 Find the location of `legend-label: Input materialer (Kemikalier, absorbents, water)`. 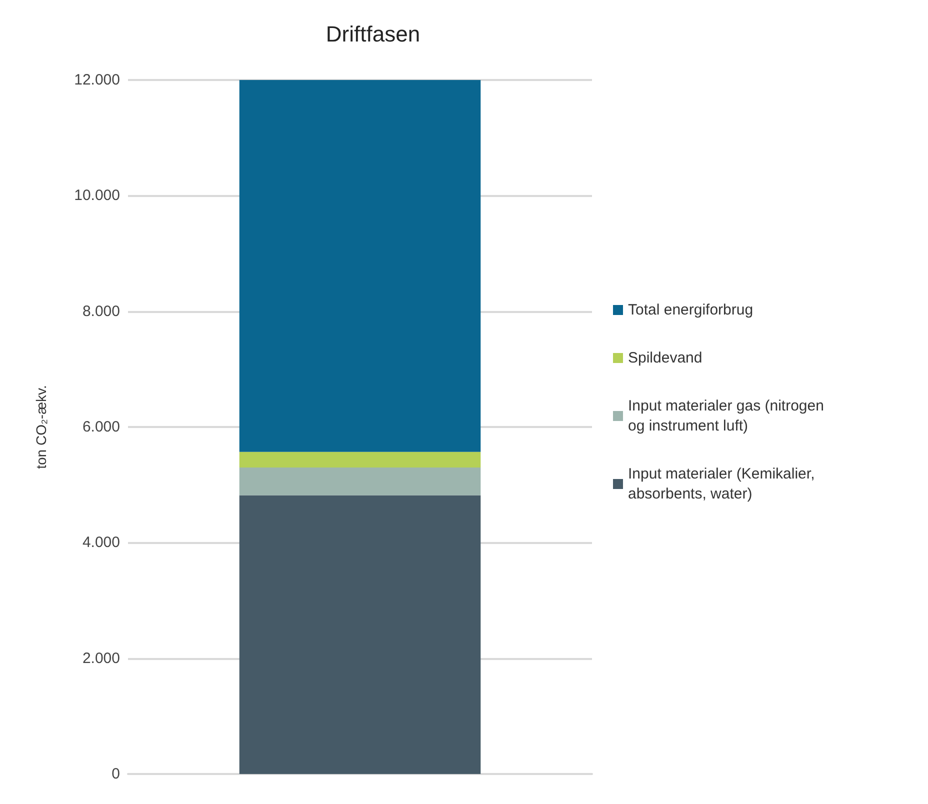

legend-label: Input materialer (Kemikalier, absorbents, water) is located at coordinates (723, 484).